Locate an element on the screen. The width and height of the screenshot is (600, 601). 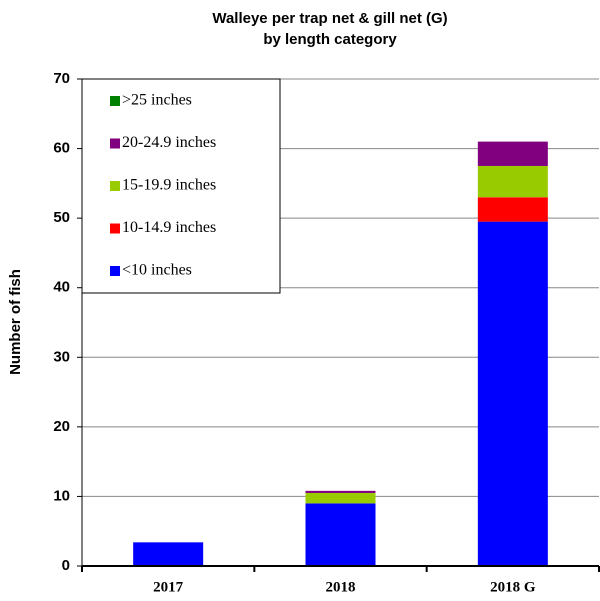
legend-label: 10-14.9 inches is located at coordinates (169, 227).